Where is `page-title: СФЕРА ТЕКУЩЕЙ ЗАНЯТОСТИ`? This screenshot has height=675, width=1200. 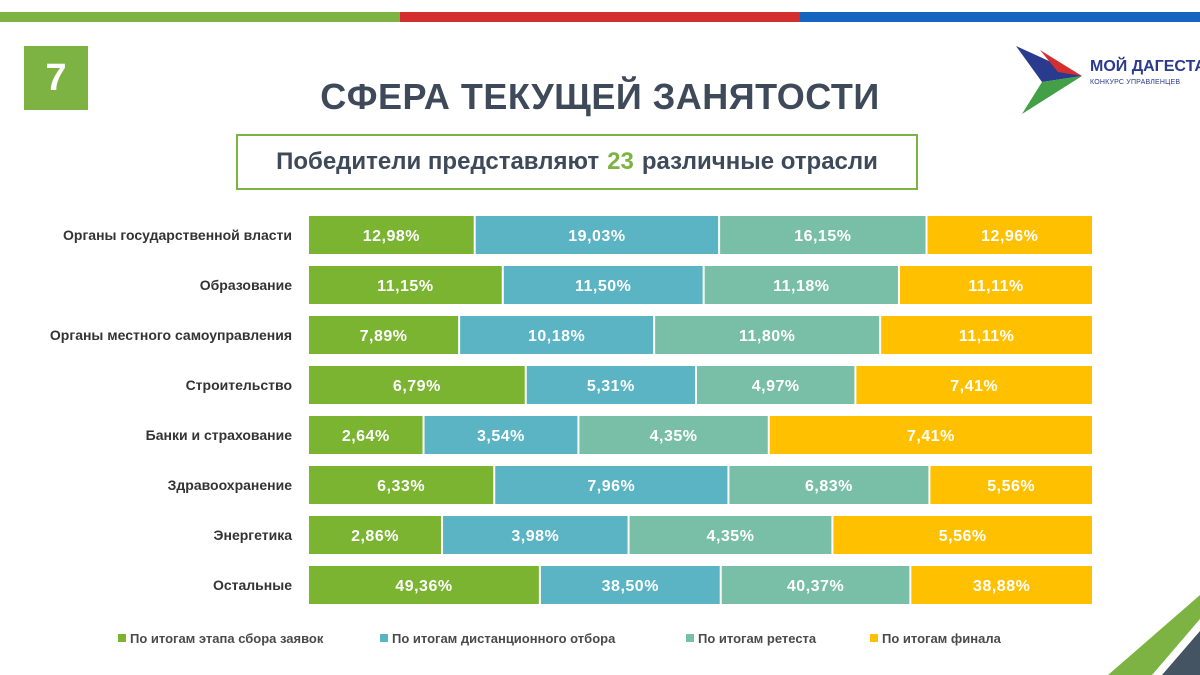
page-title: СФЕРА ТЕКУЩЕЙ ЗАНЯТОСТИ is located at coordinates (600, 96).